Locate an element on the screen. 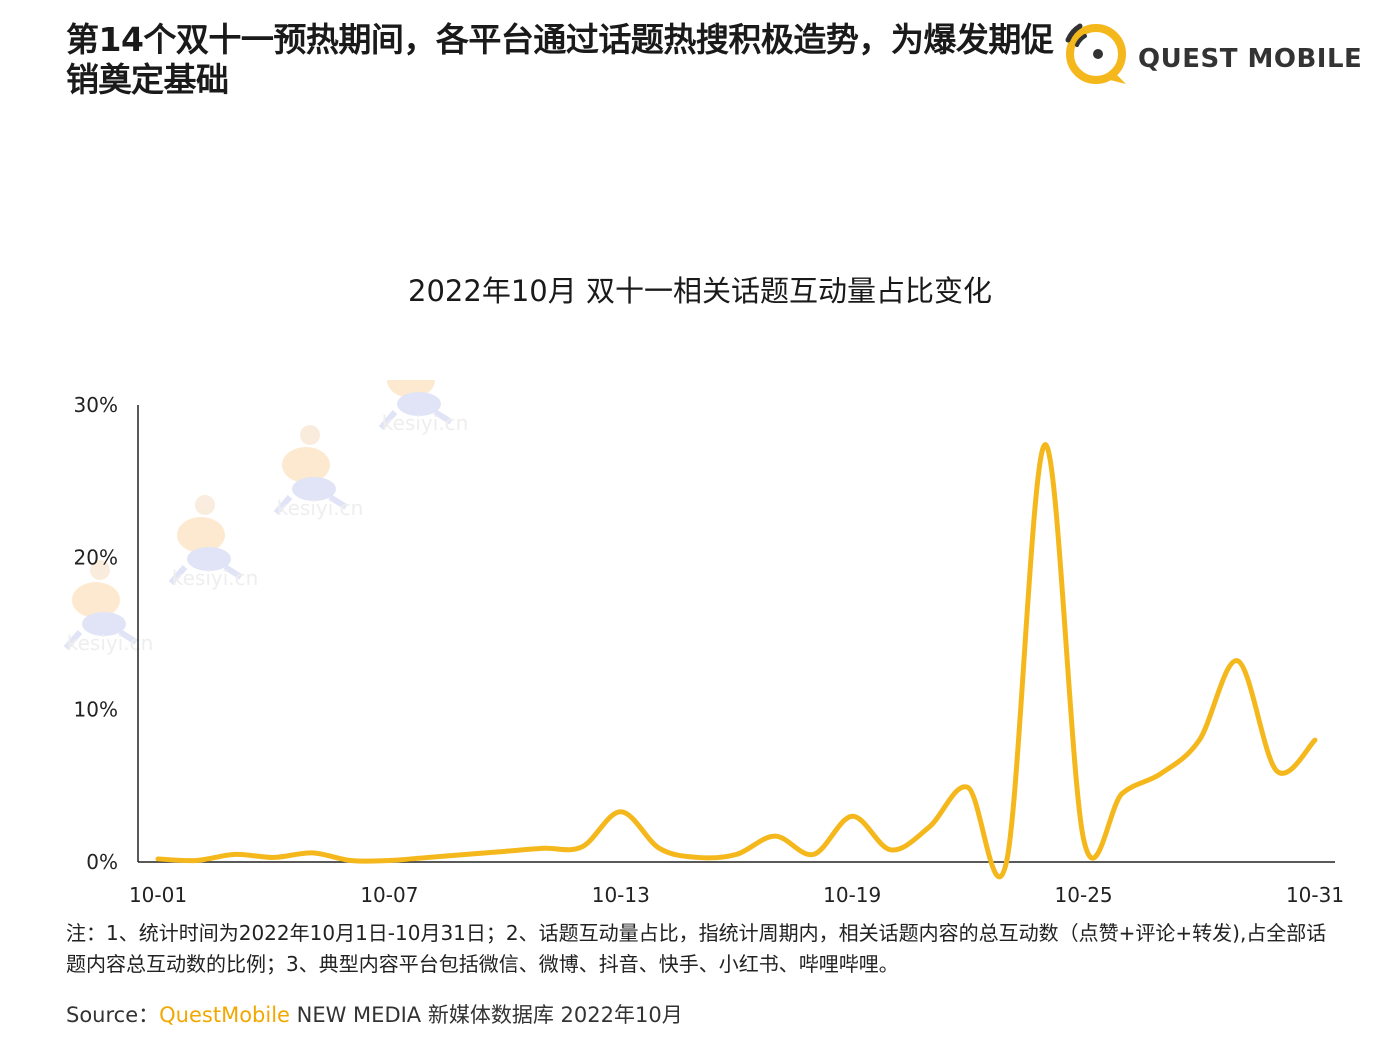 The width and height of the screenshot is (1400, 1050). page-headline: 第14个双十一预热期间，各平台通过话题热搜积极造势，为爆发期促销奠定基础 is located at coordinates (560, 59).